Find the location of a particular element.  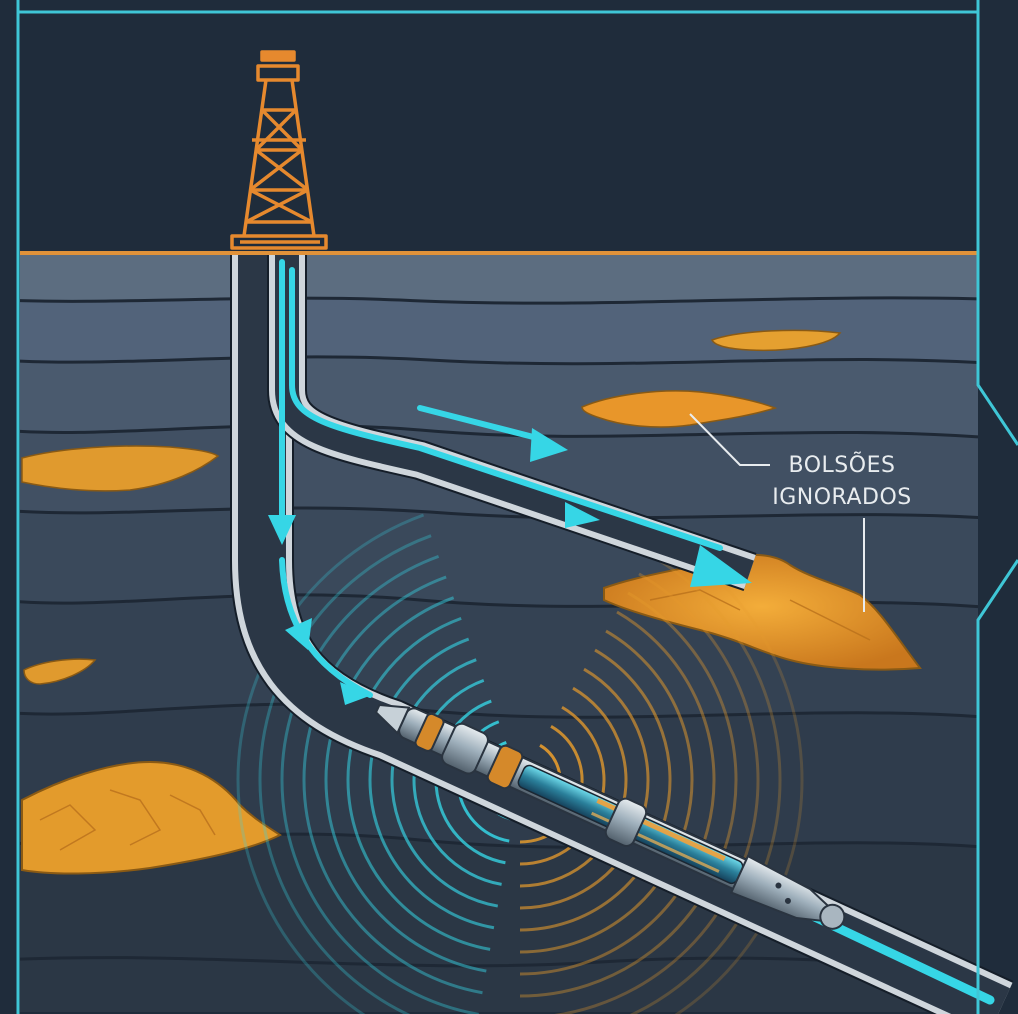

logging-tool is located at coordinates (610, 816).